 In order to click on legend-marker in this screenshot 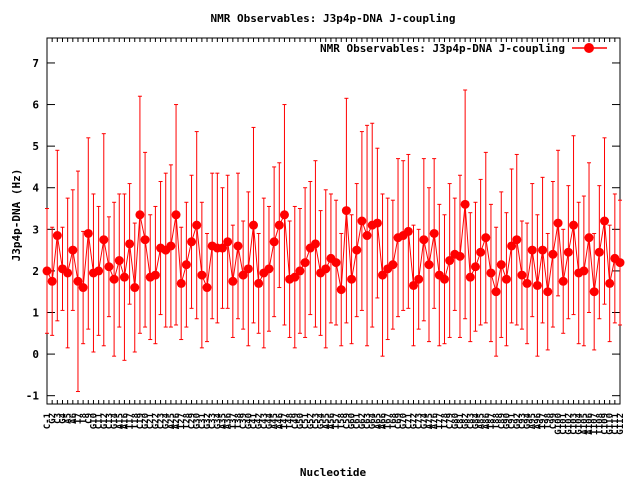, I will do `click(589, 48)`.